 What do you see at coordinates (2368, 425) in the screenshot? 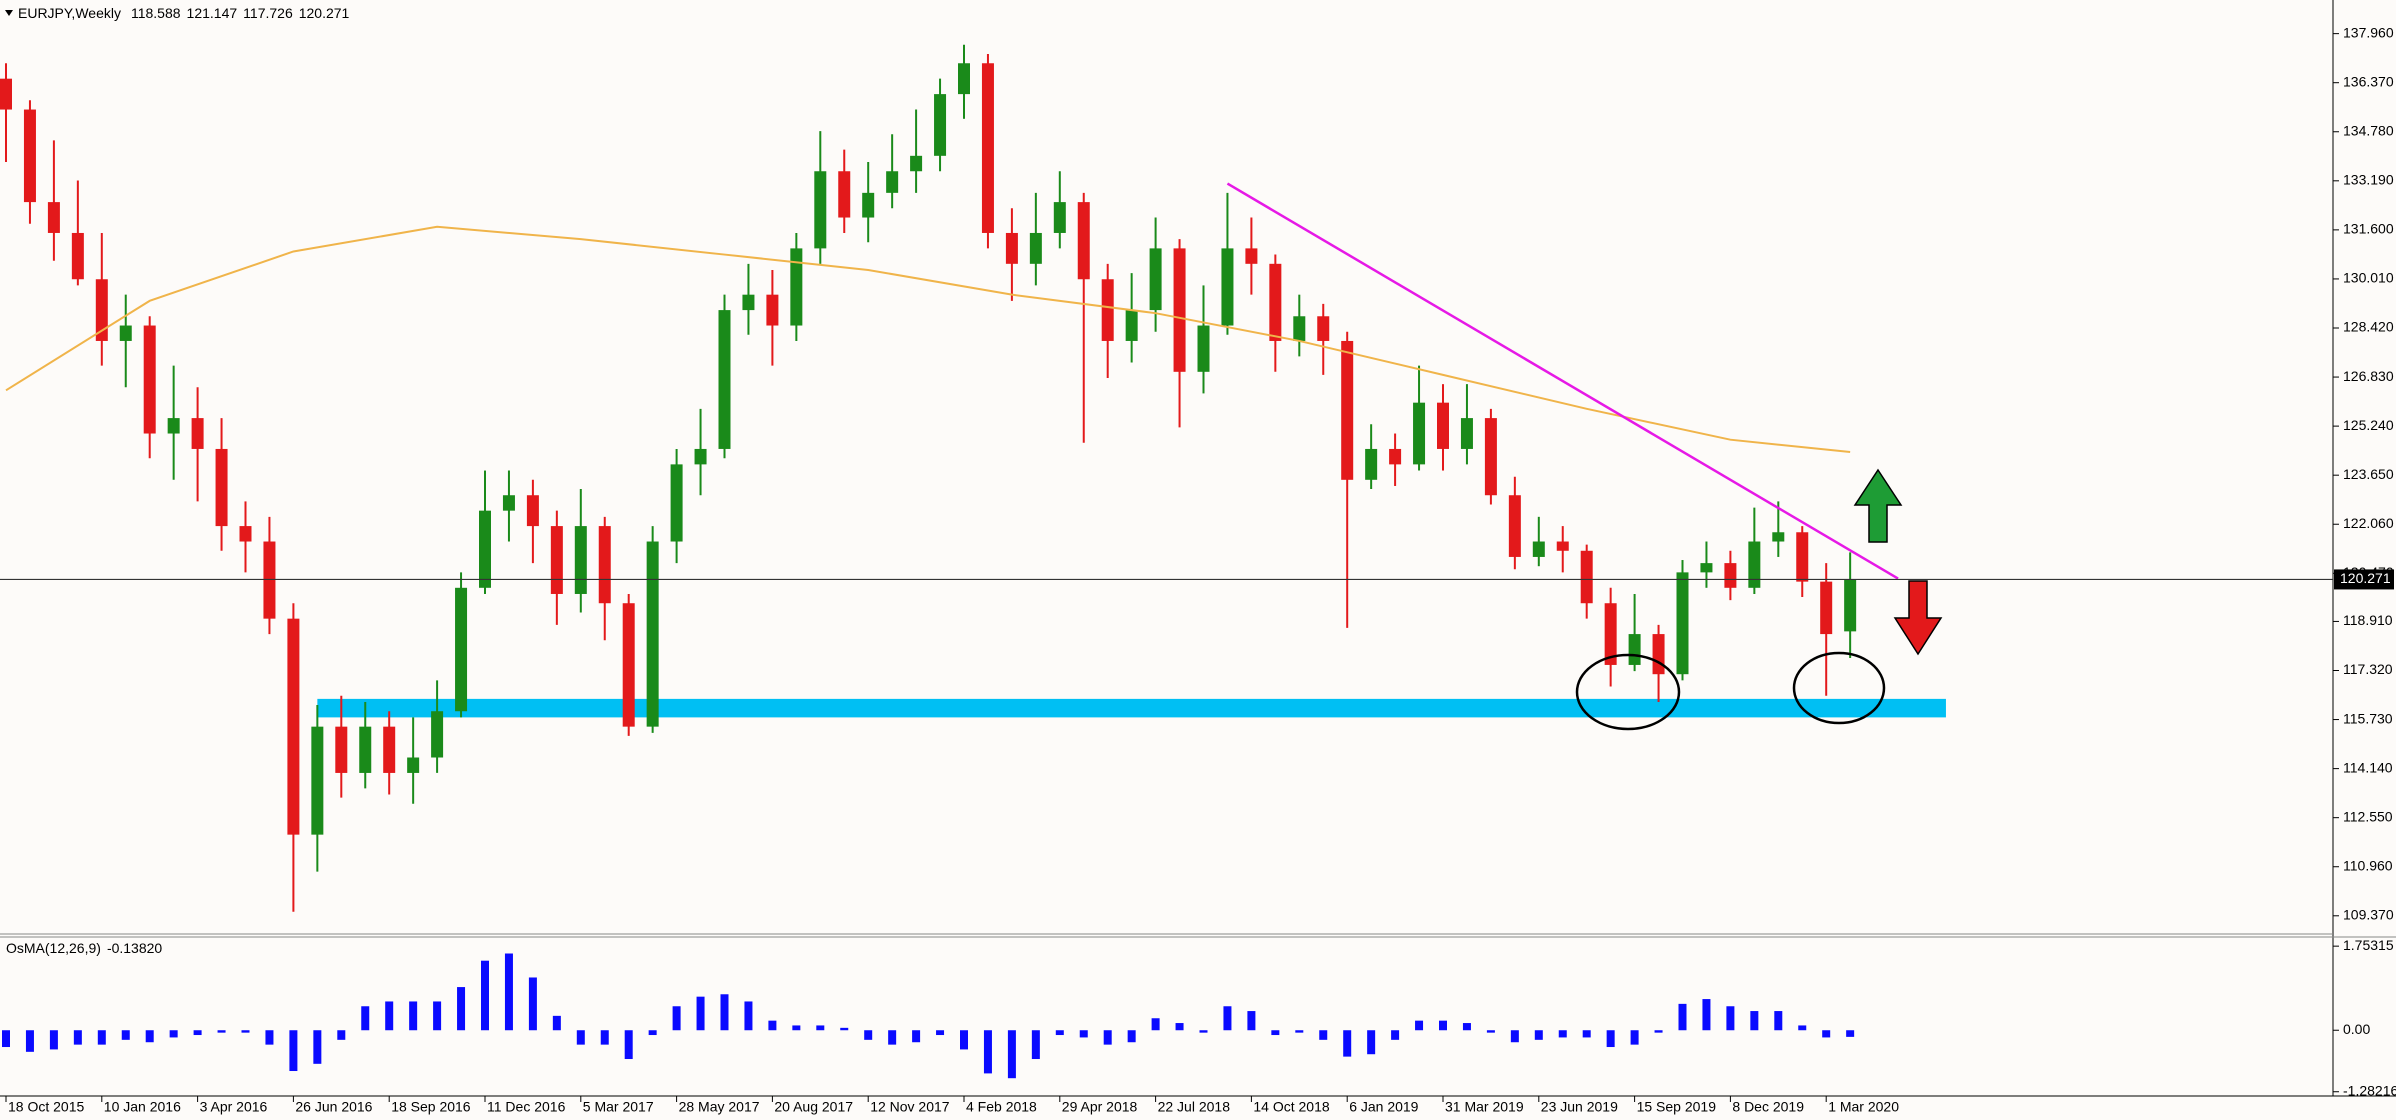
I see `y-tick-label: 125.240` at bounding box center [2368, 425].